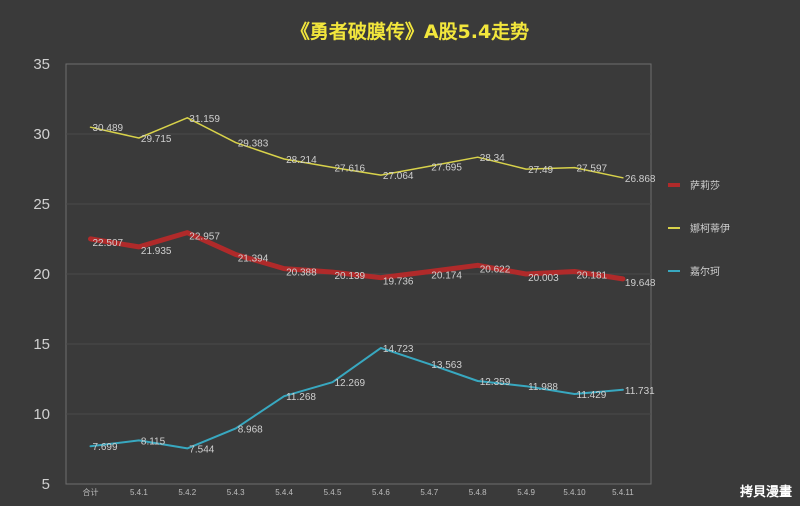 The height and width of the screenshot is (506, 800). What do you see at coordinates (495, 269) in the screenshot?
I see `data-label: 20.622` at bounding box center [495, 269].